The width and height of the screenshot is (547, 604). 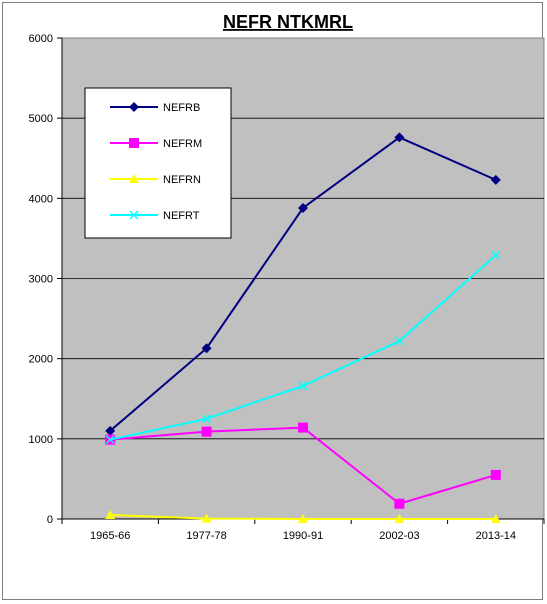 I want to click on y-tick-label: 3000, so click(x=41, y=280).